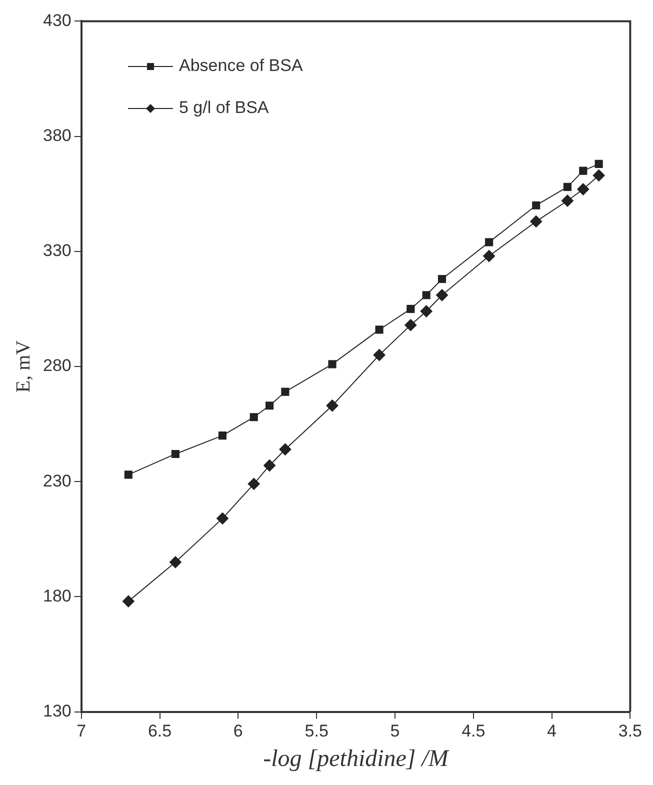 Image resolution: width=653 pixels, height=785 pixels. I want to click on y-tick-label: 230, so click(57, 480).